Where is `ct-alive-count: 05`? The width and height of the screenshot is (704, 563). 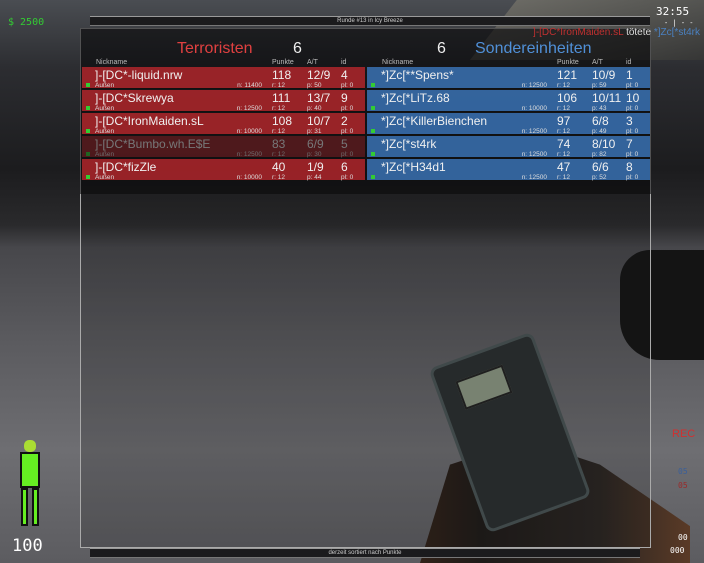 ct-alive-count: 05 is located at coordinates (683, 471).